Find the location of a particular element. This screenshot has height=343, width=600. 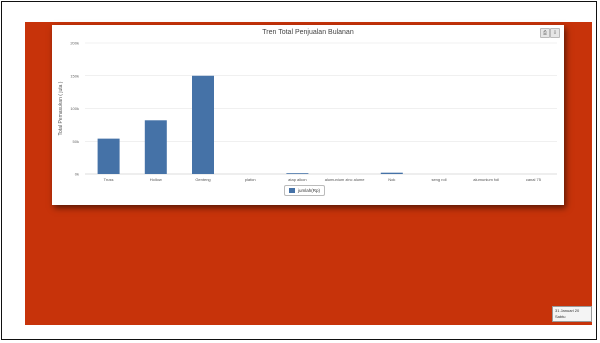

x-tick-label: alumunium foil is located at coordinates (486, 179).